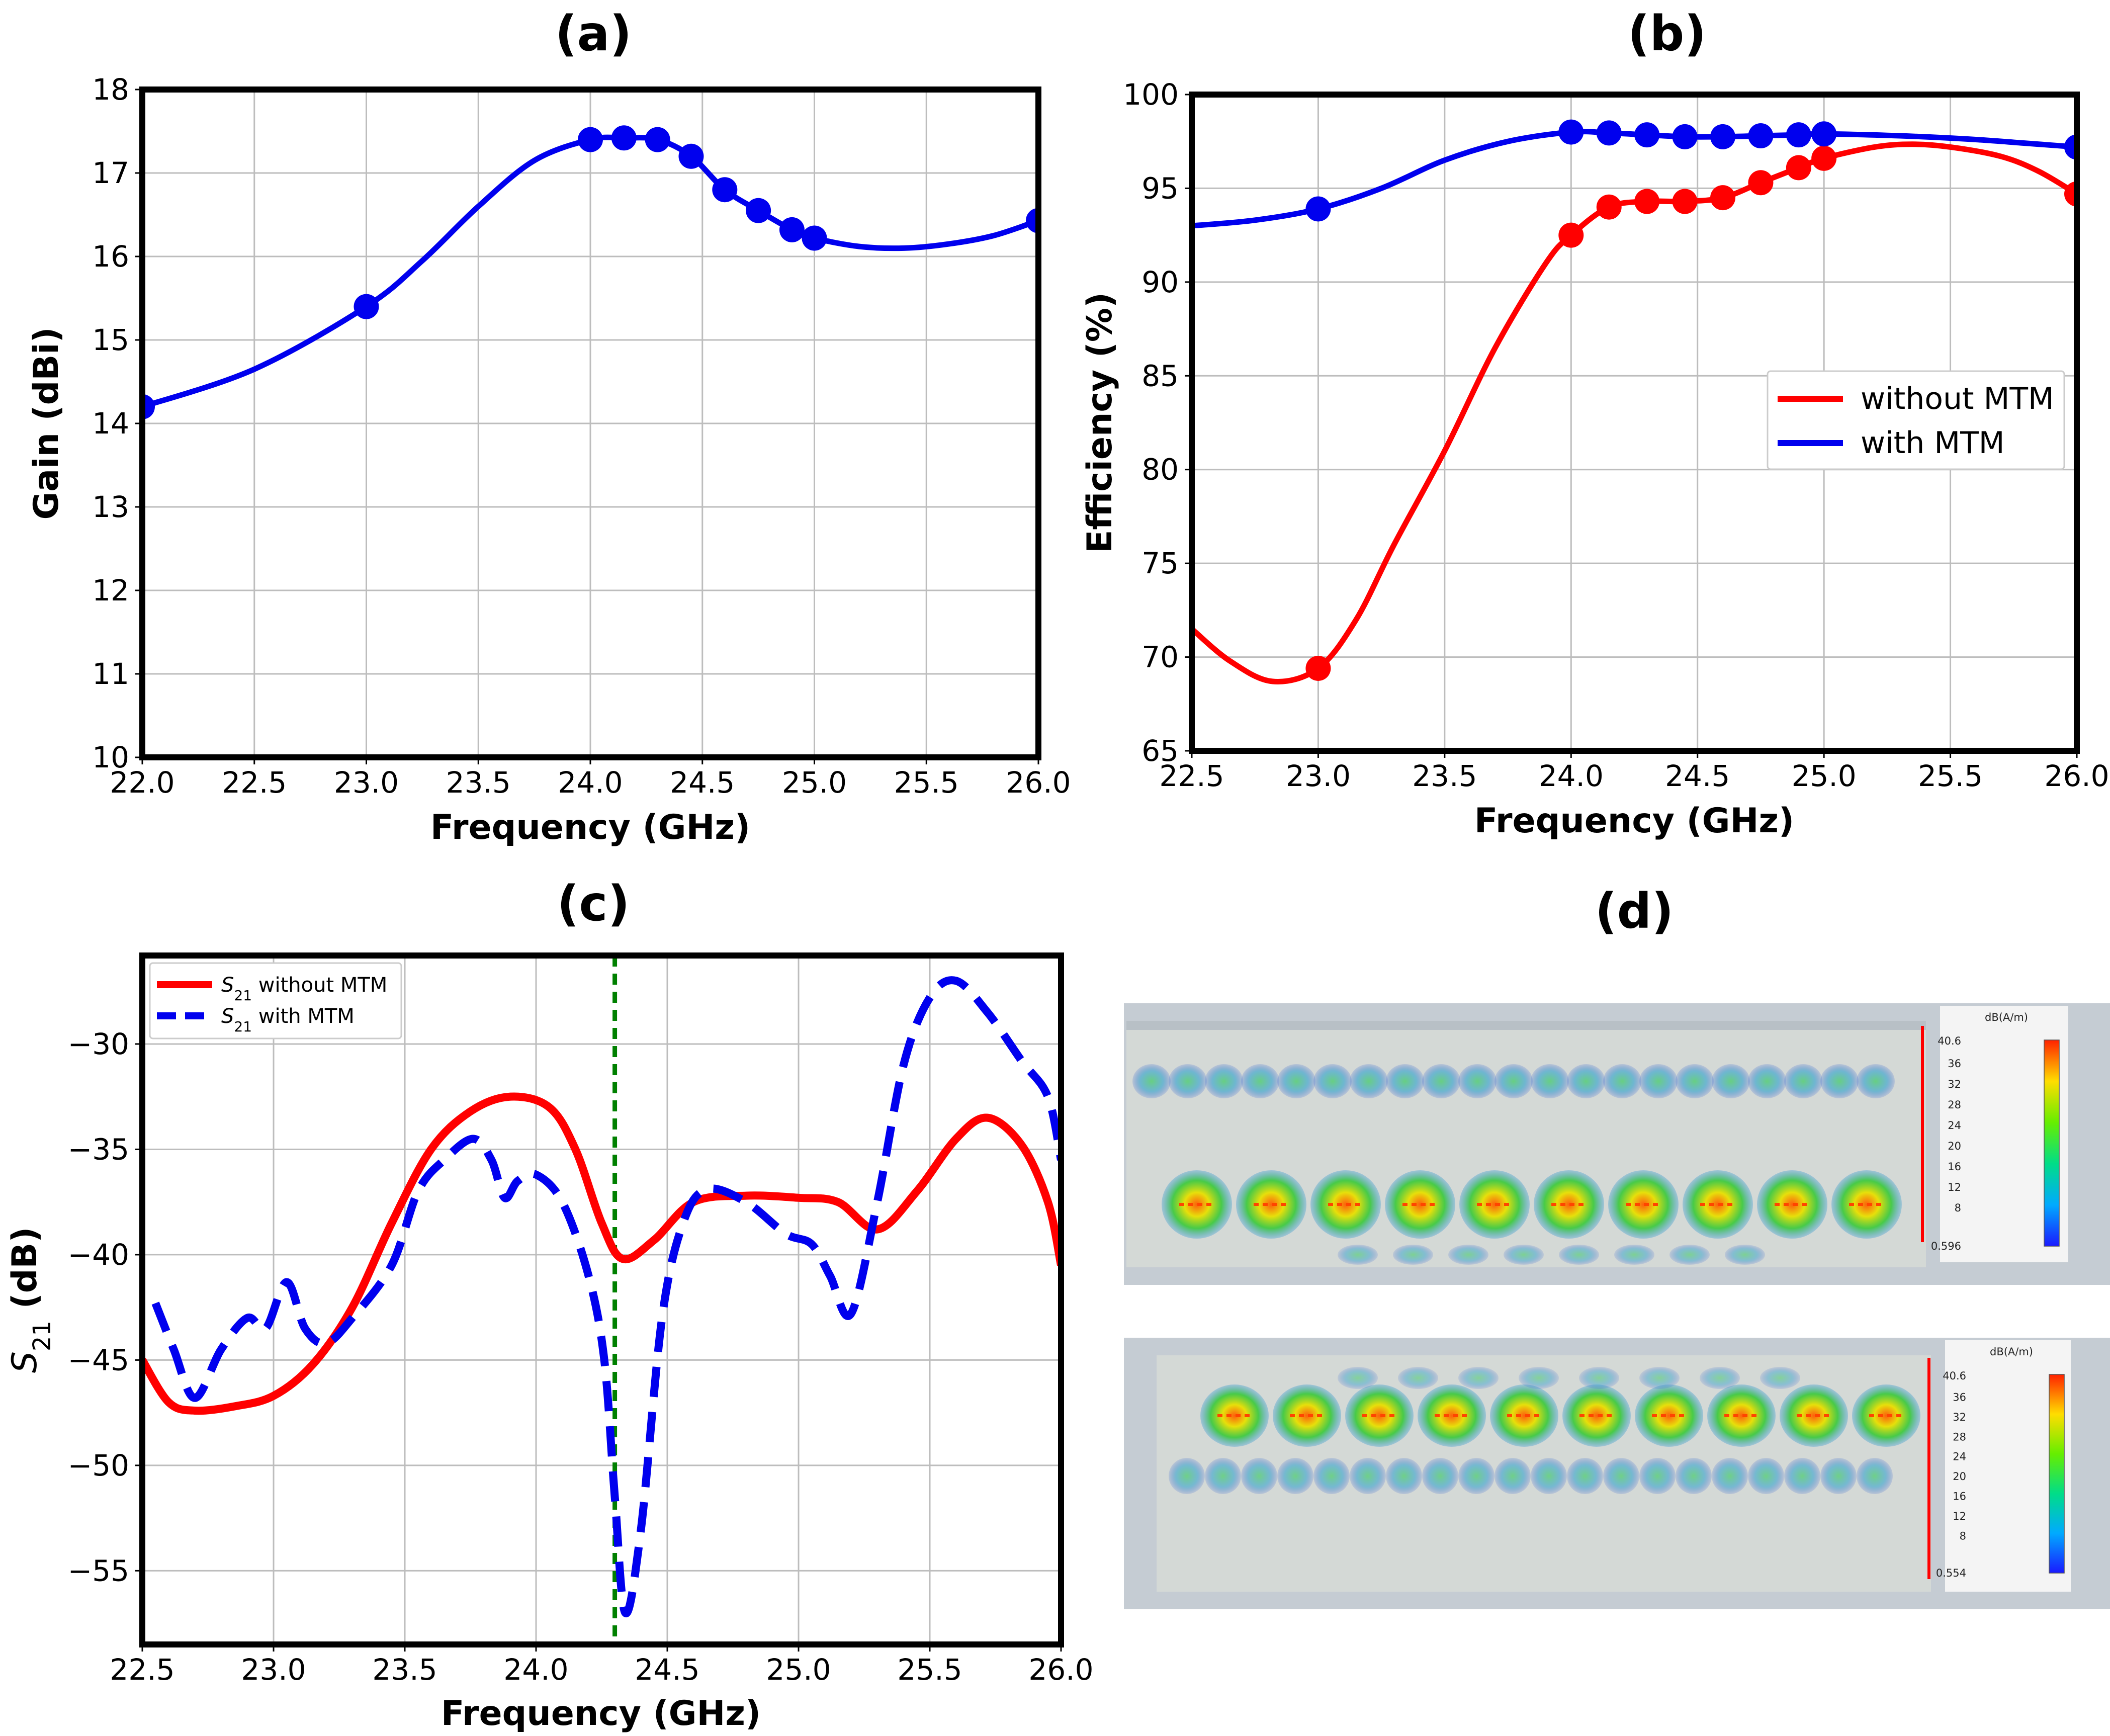 The height and width of the screenshot is (1736, 2110). What do you see at coordinates (1959, 1417) in the screenshot?
I see `colorbar-tick-label: 32` at bounding box center [1959, 1417].